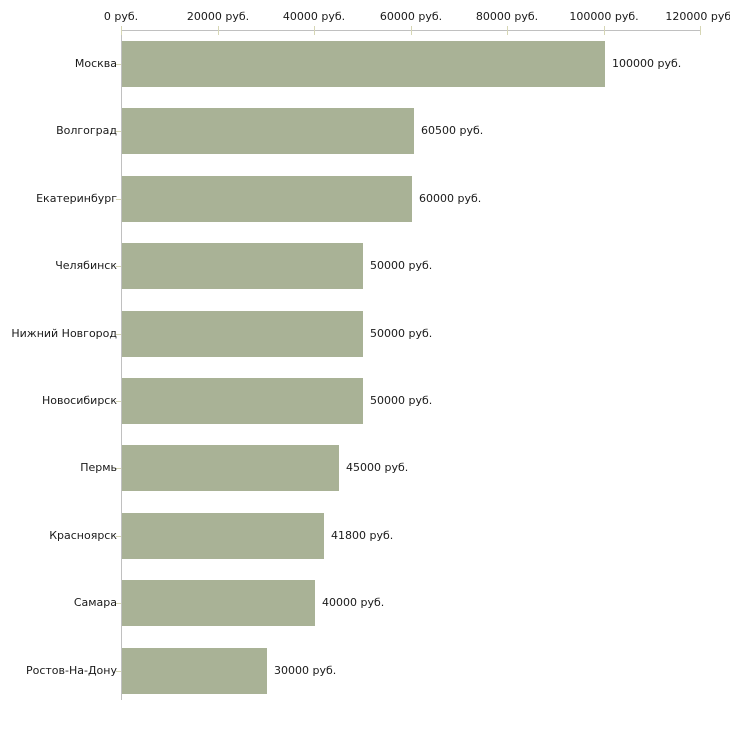 Image resolution: width=730 pixels, height=730 pixels. I want to click on chart-row: Москва 100000 руб., so click(365, 63).